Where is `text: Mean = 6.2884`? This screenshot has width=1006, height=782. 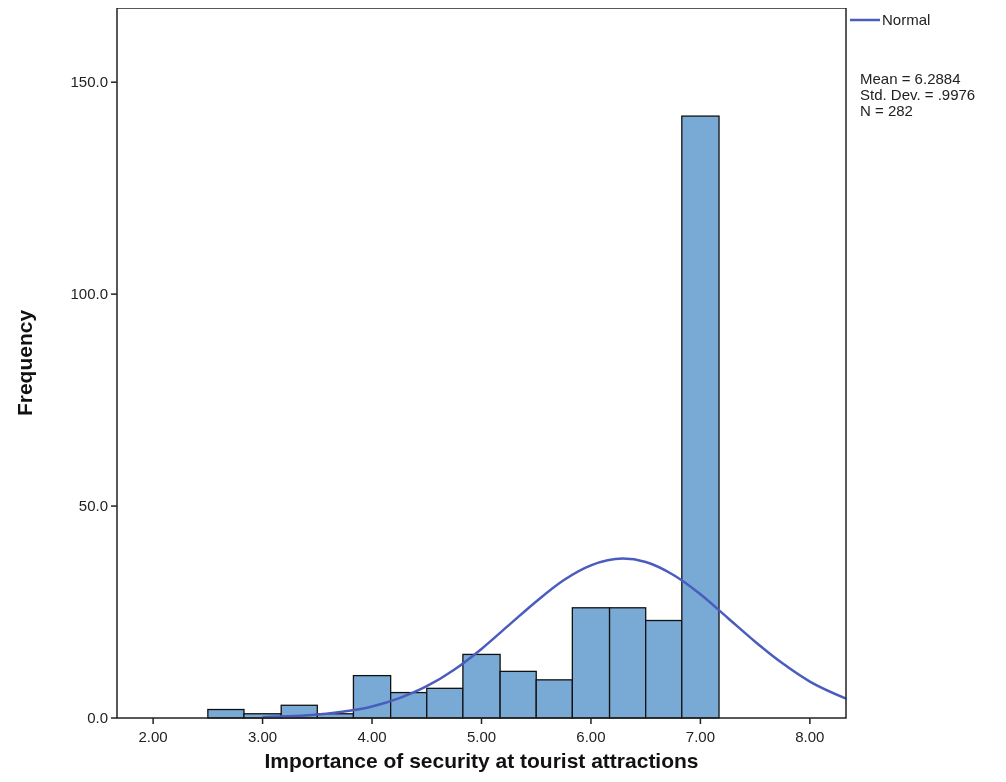
text: Mean = 6.2884 is located at coordinates (910, 78).